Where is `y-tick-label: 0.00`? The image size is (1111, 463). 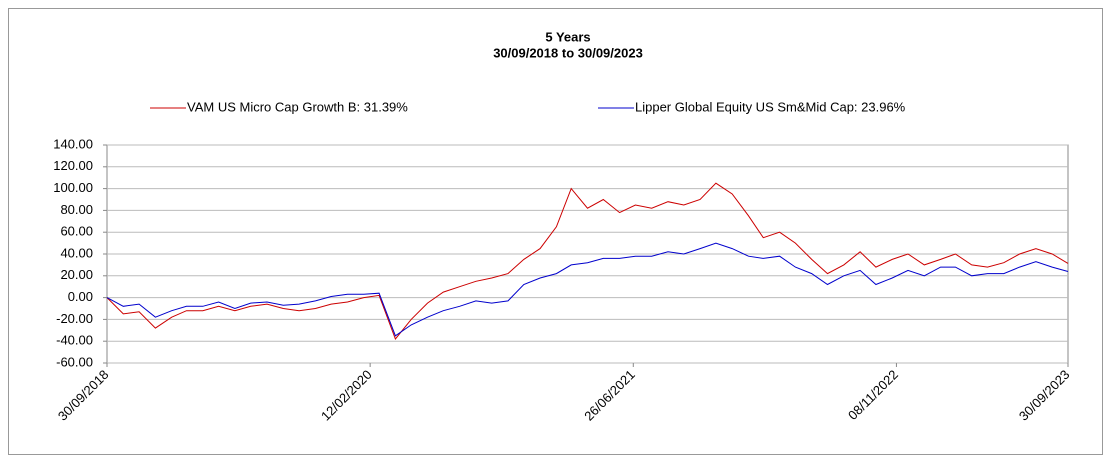
y-tick-label: 0.00 is located at coordinates (80, 296).